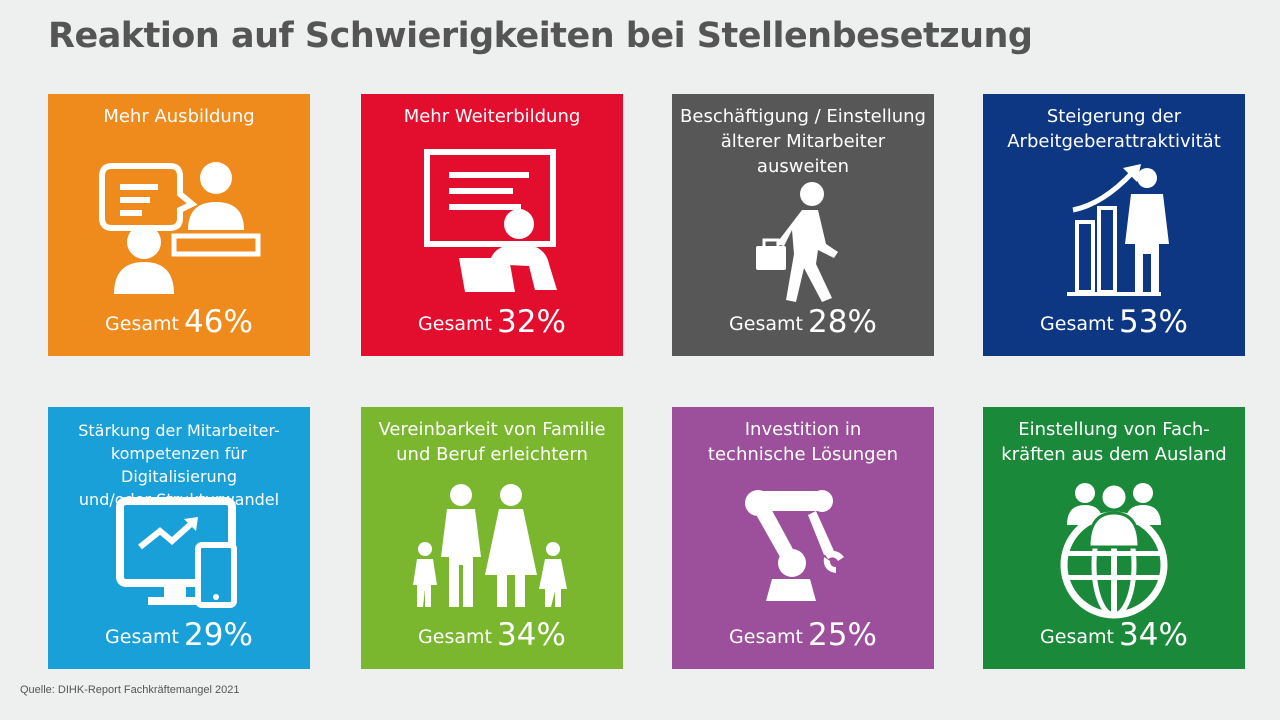 This screenshot has width=1280, height=720. I want to click on tile-weiterbildung: Mehr Weiterbildung Gesamt 32%, so click(492, 225).